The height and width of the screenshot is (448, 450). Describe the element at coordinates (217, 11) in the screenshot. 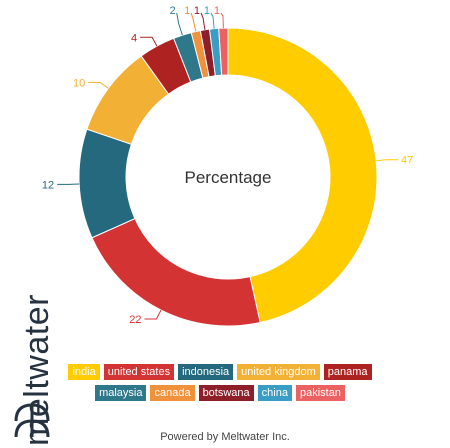

I see `data-label-pakistan: 1` at that location.